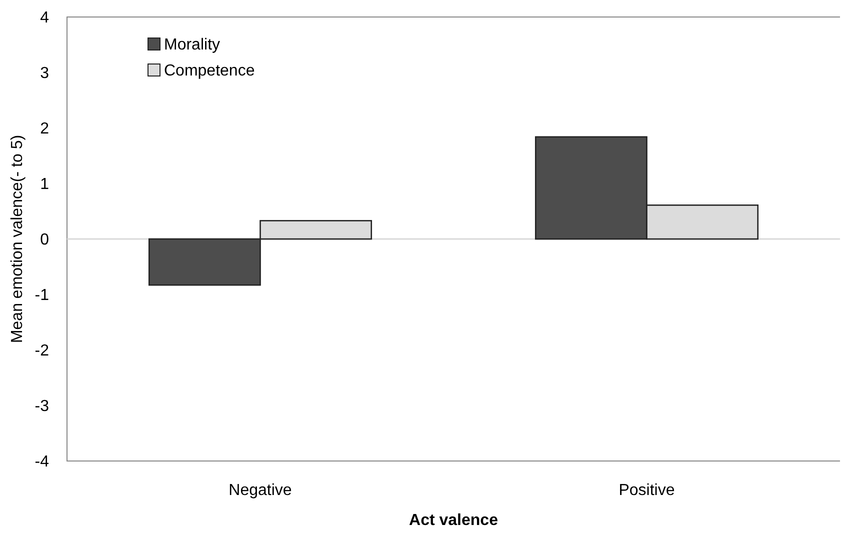  Describe the element at coordinates (17, 239) in the screenshot. I see `y-axis-title: Mean emotion valence(- to 5)` at that location.